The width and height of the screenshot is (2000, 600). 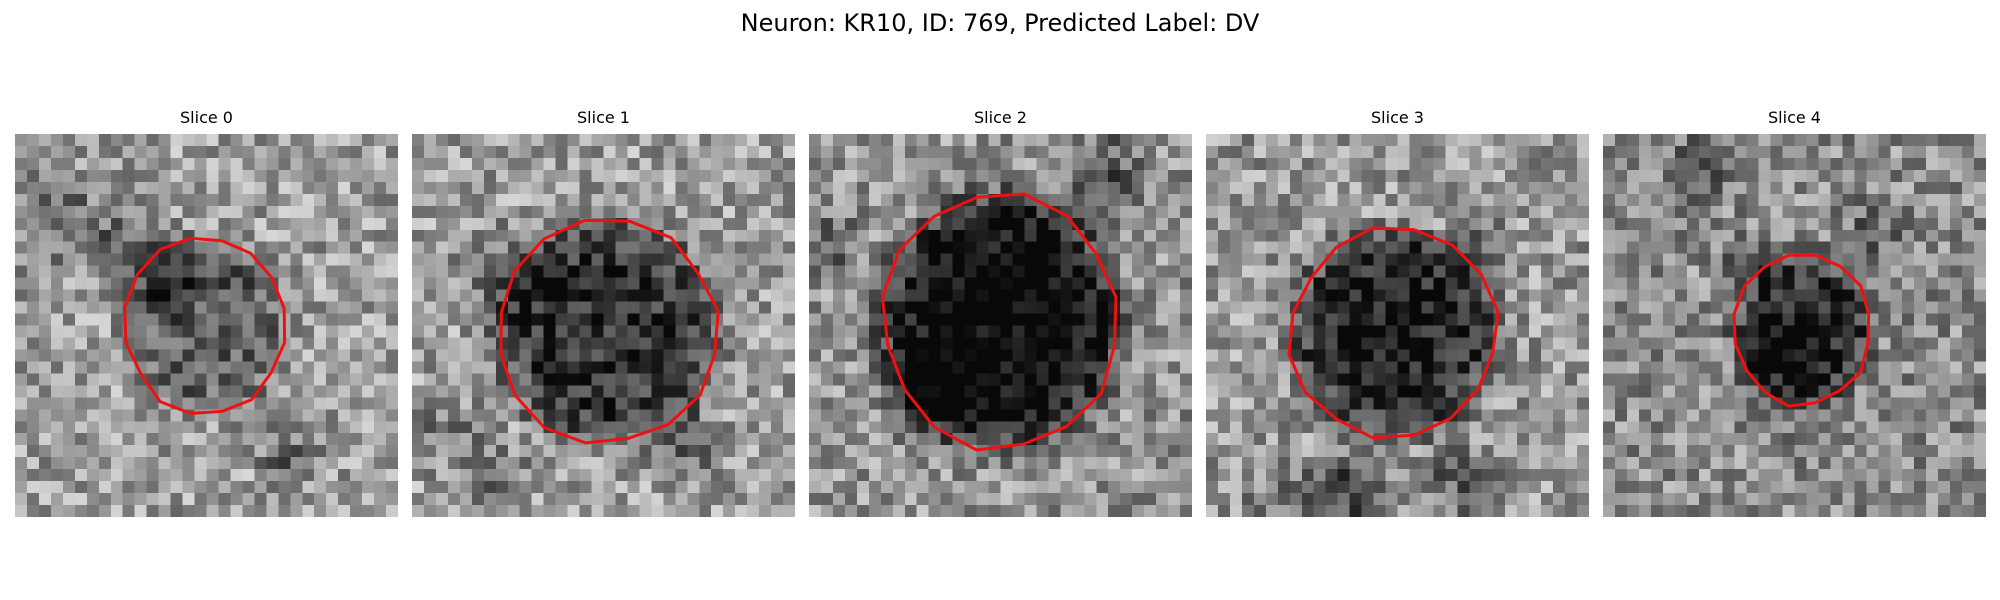 I want to click on slice-panel-0: Slice 0, so click(x=206, y=312).